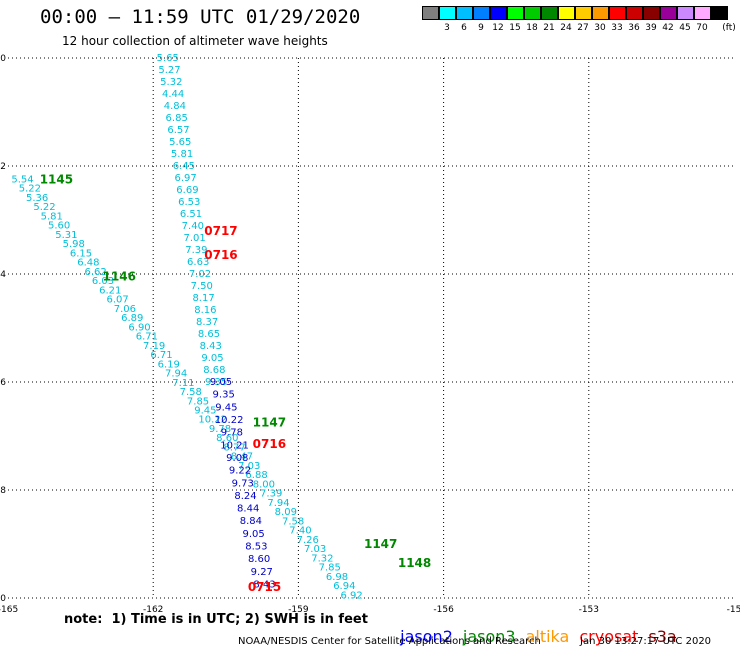 Image resolution: width=740 pixels, height=650 pixels. I want to click on colorbar-tick-label: 12, so click(498, 28).